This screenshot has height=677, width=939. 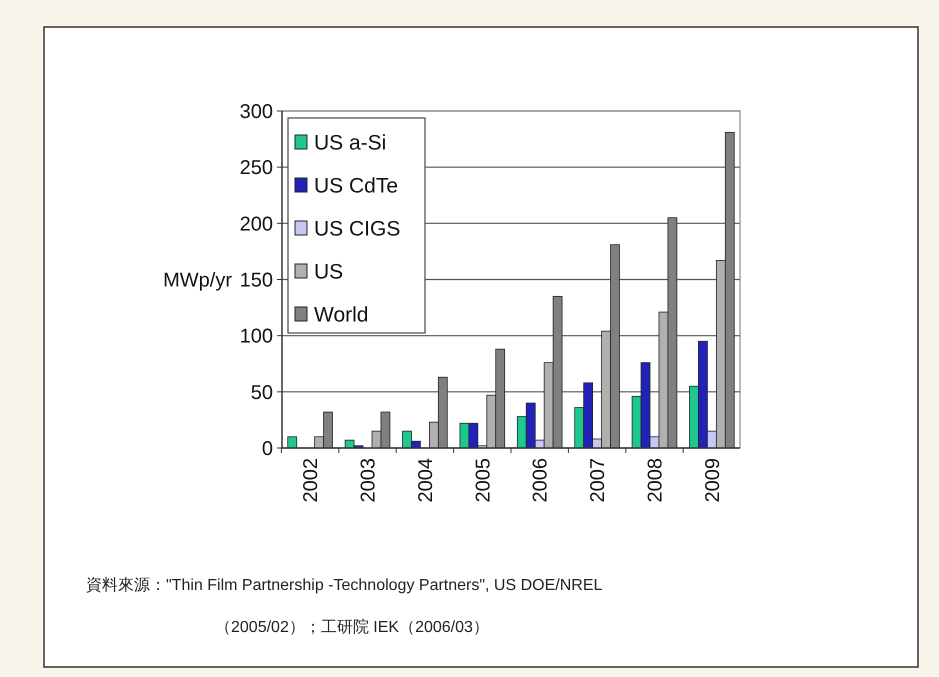 I want to click on source-note: 資料來源："Thin Film Partnership -Technology Partners", US DOE/NREL, so click(x=344, y=585).